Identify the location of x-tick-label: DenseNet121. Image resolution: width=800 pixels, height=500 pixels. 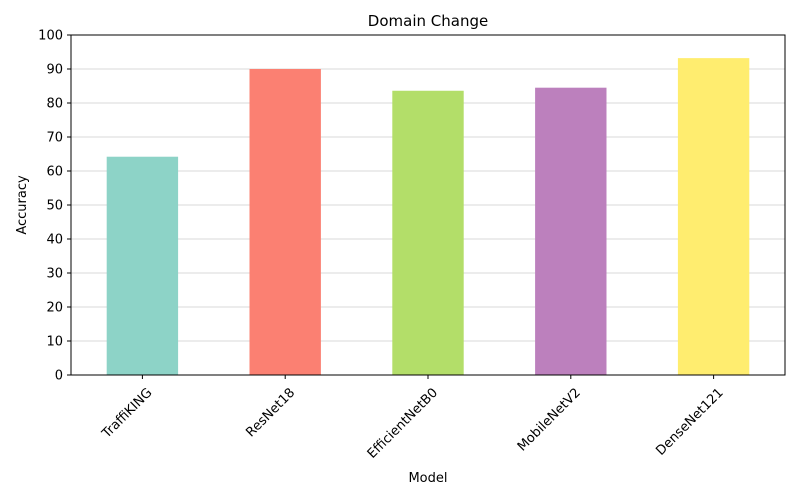
(689, 421).